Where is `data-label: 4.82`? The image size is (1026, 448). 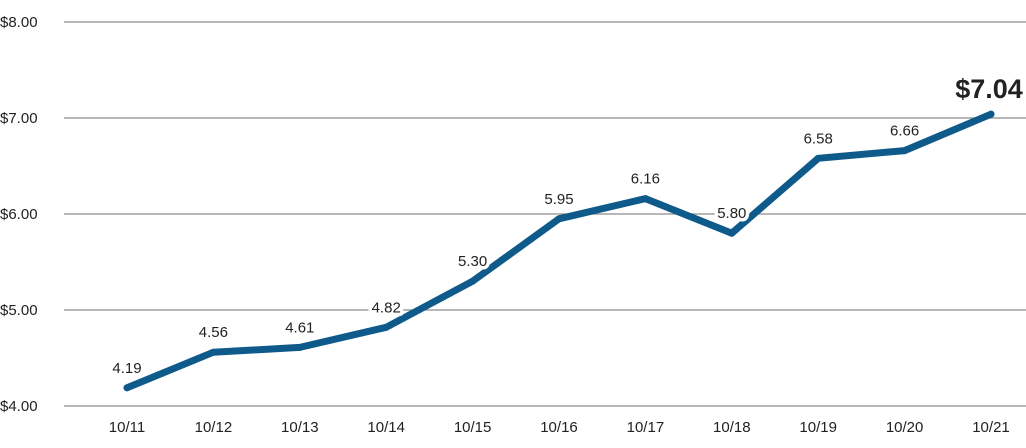 data-label: 4.82 is located at coordinates (386, 307).